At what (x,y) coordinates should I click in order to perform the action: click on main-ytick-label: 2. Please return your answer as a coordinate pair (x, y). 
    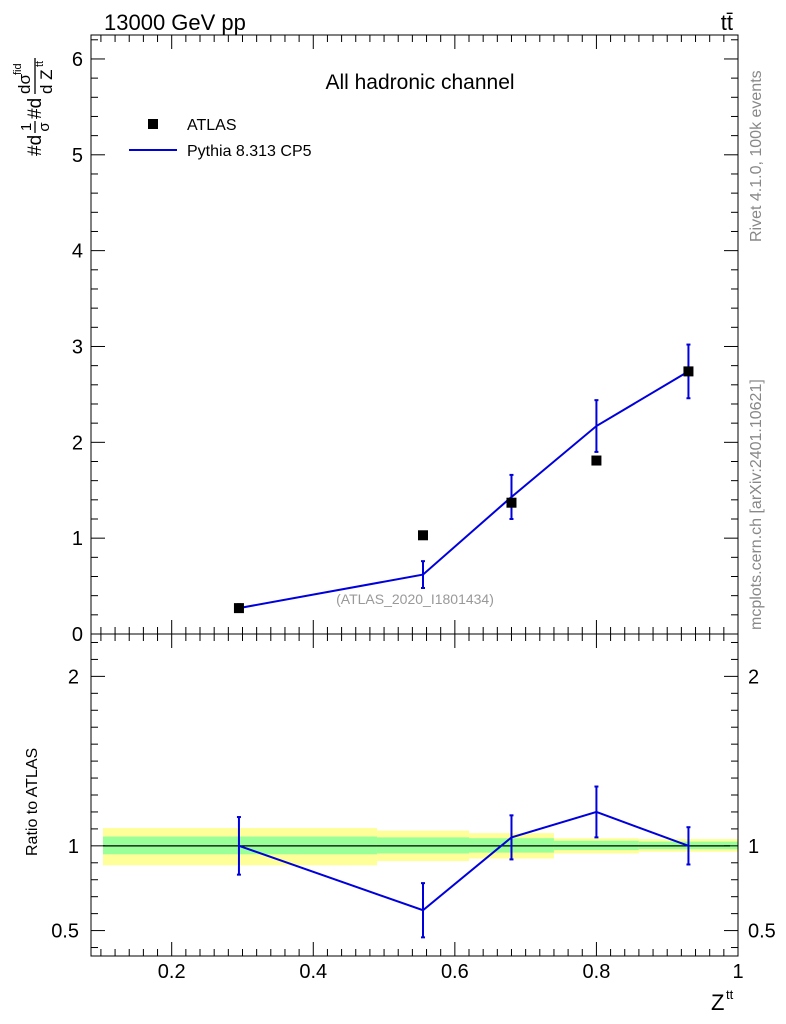
    Looking at the image, I should click on (77, 443).